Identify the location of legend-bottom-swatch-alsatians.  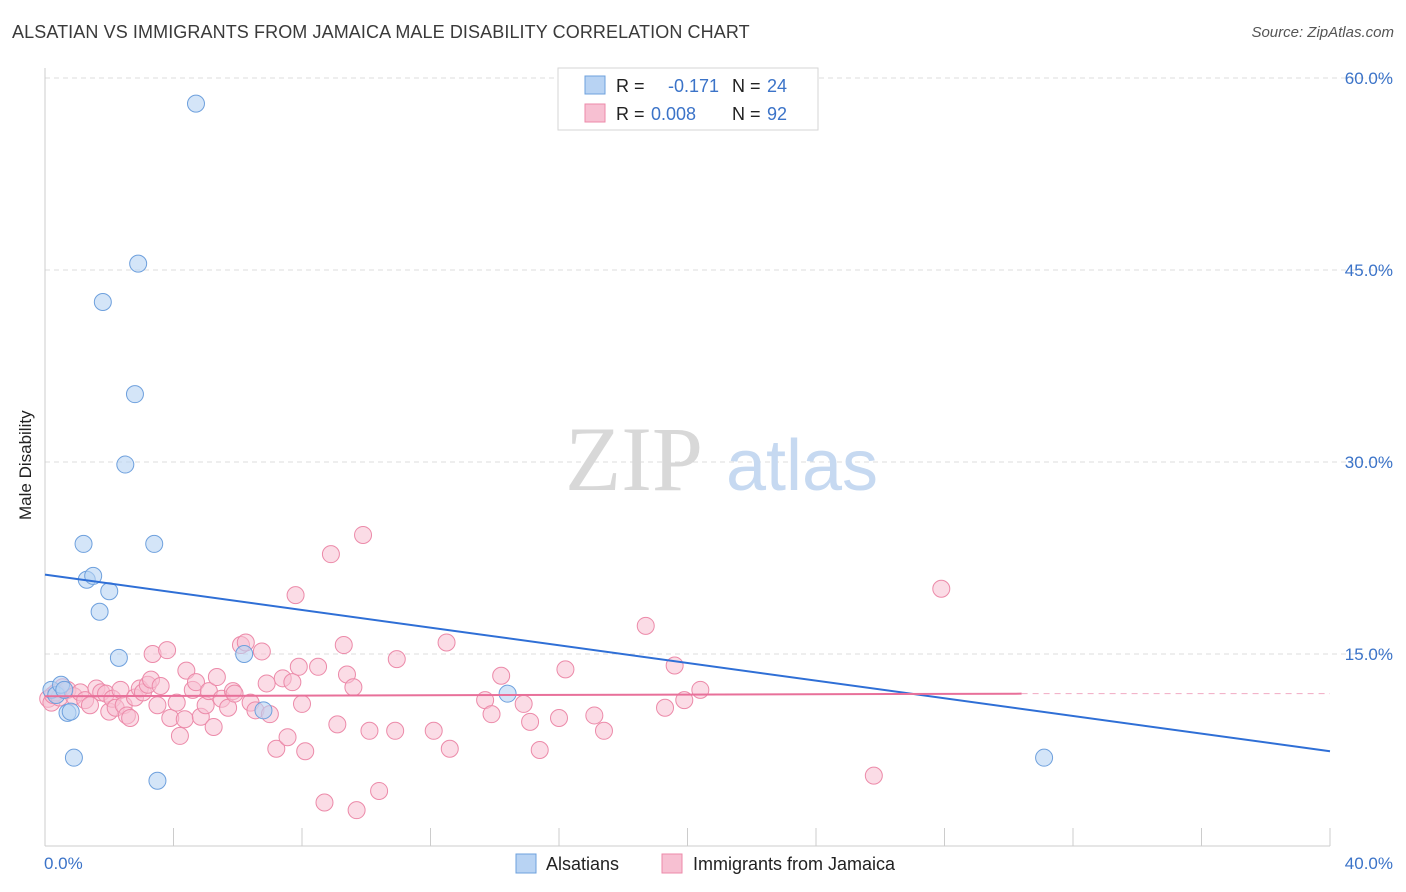
(526, 863).